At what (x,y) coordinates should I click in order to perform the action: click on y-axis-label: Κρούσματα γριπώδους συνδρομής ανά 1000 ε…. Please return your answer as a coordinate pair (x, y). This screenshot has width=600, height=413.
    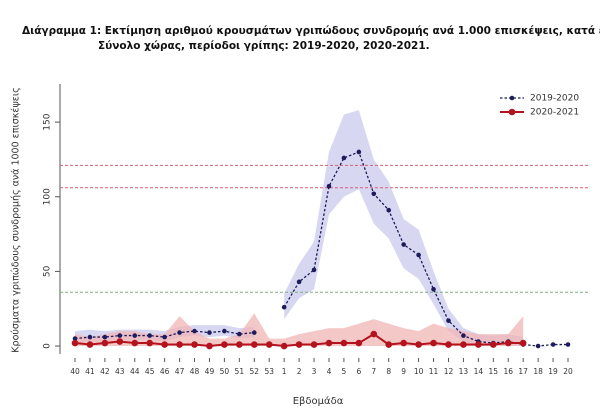
    Looking at the image, I should click on (16, 219).